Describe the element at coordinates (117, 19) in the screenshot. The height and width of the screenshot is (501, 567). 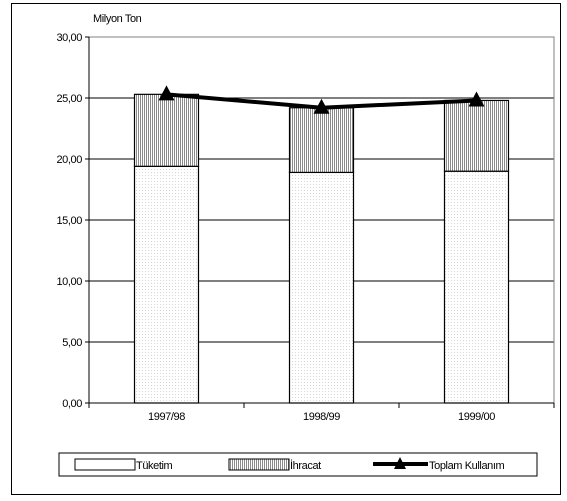
I see `y-axis-label: Milyon Ton` at that location.